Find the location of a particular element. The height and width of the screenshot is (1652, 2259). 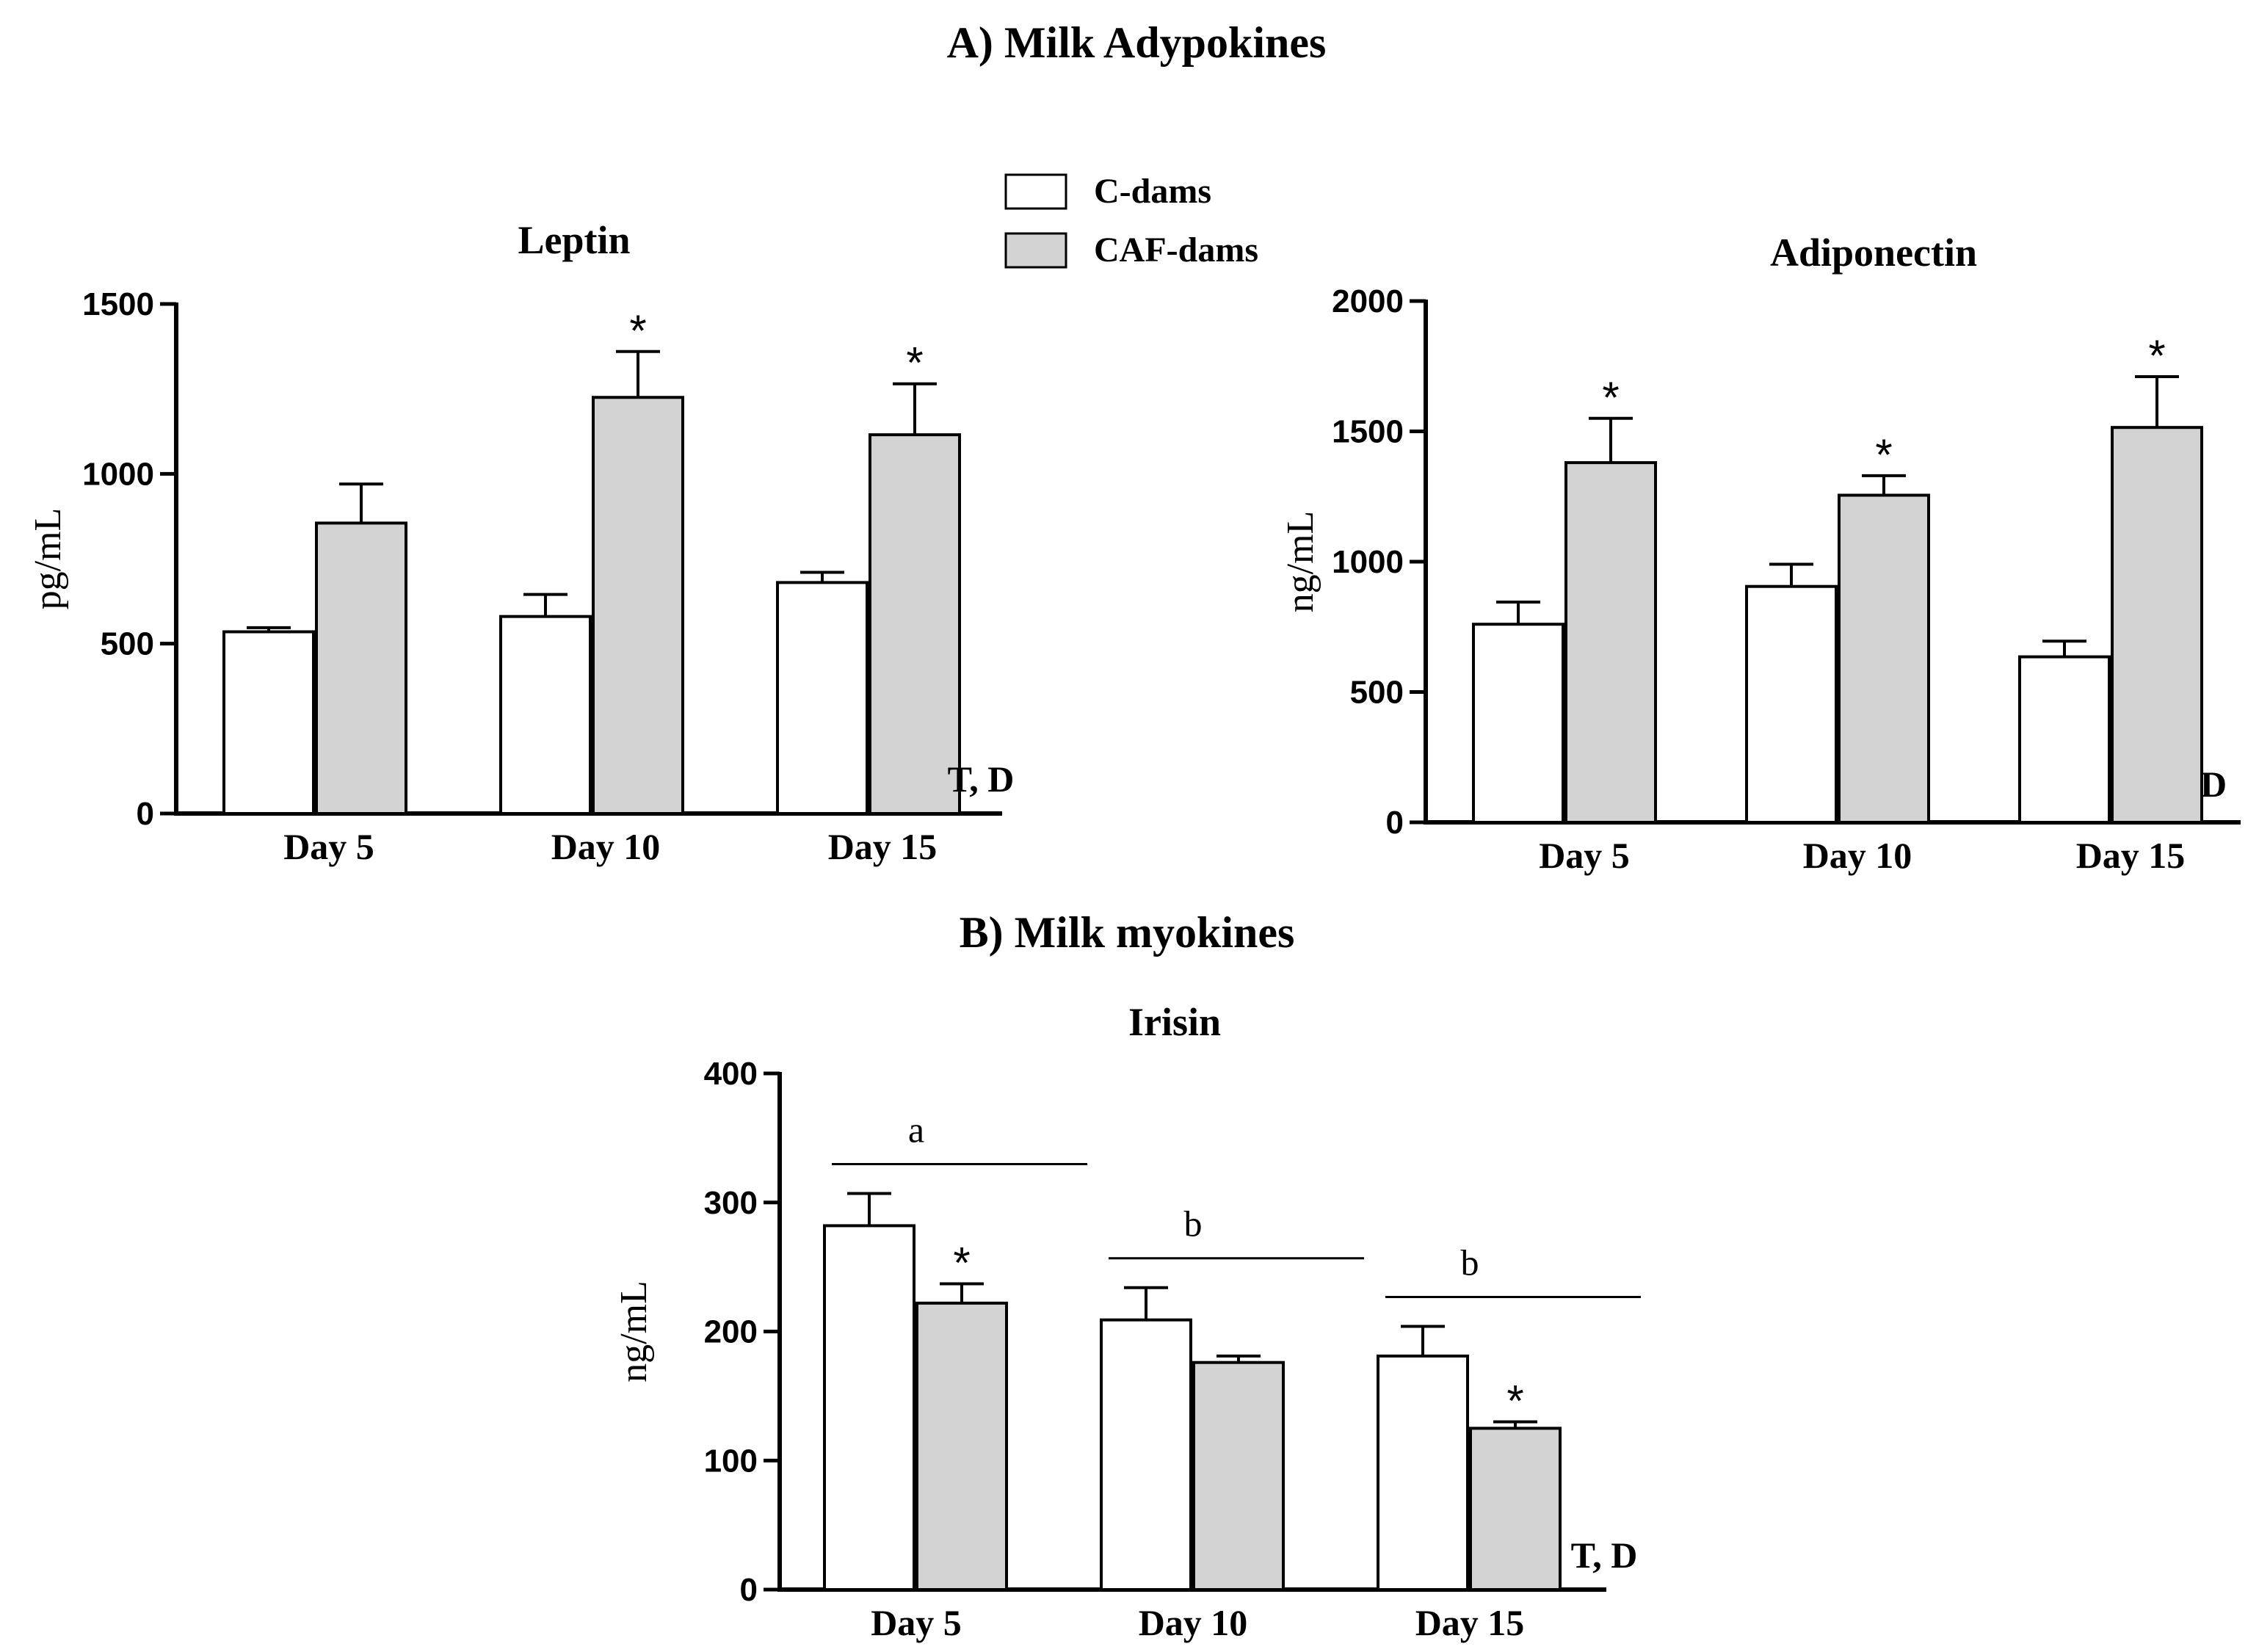

legend-swatch-c-dams is located at coordinates (1035, 191).